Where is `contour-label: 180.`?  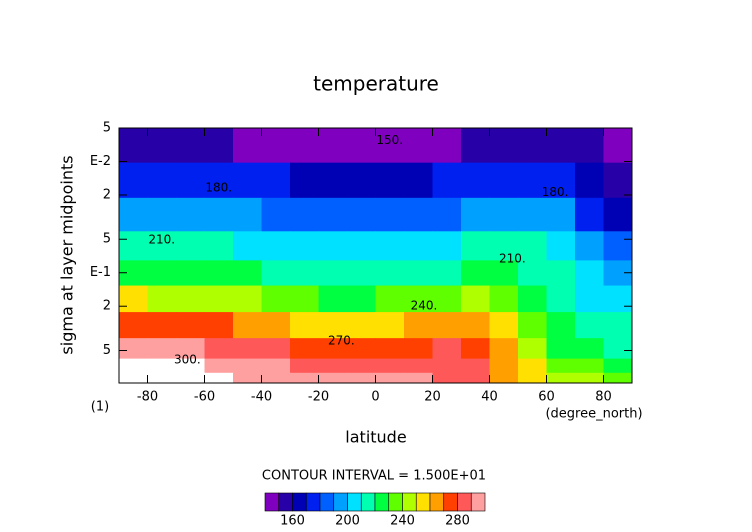 contour-label: 180. is located at coordinates (218, 188).